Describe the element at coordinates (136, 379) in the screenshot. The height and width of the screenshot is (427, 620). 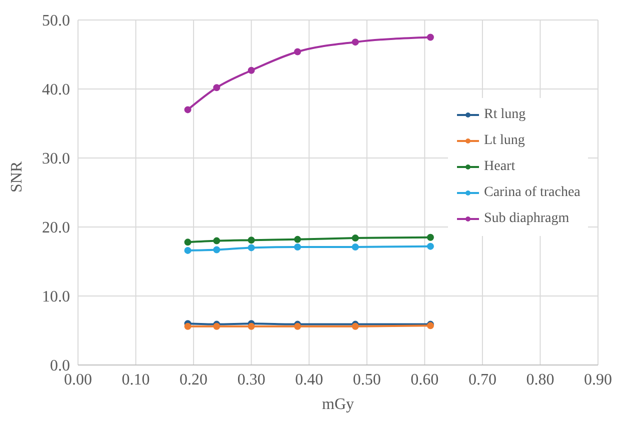
I see `x-tick-label: 0.10` at that location.